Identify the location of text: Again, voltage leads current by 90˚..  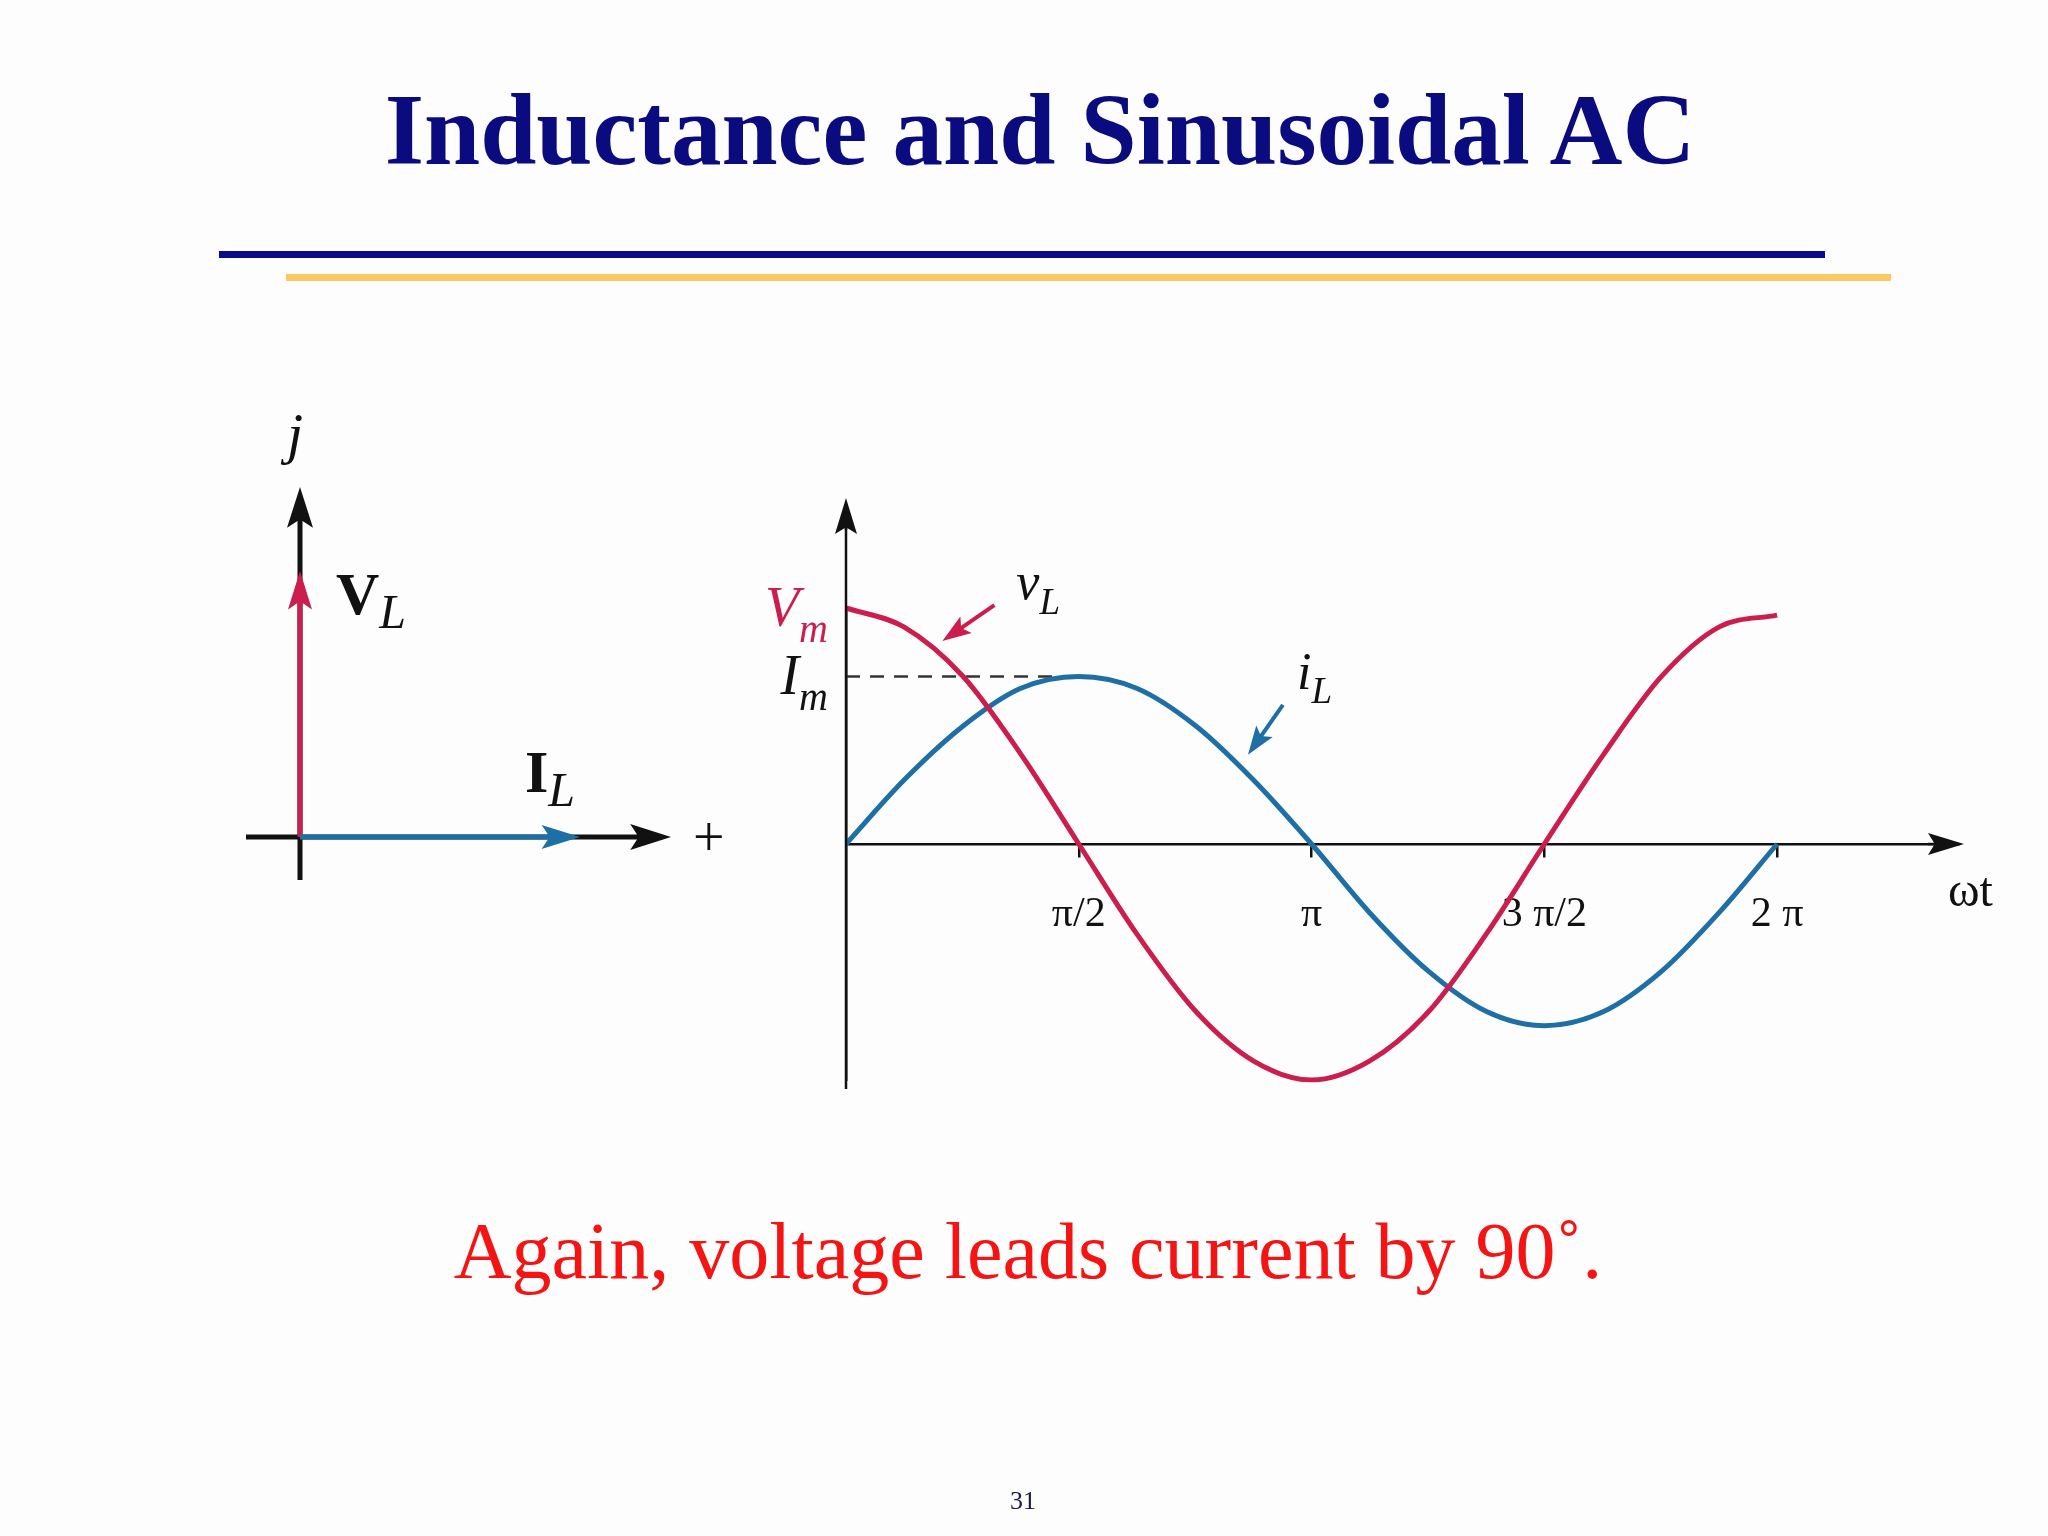
(1028, 1251).